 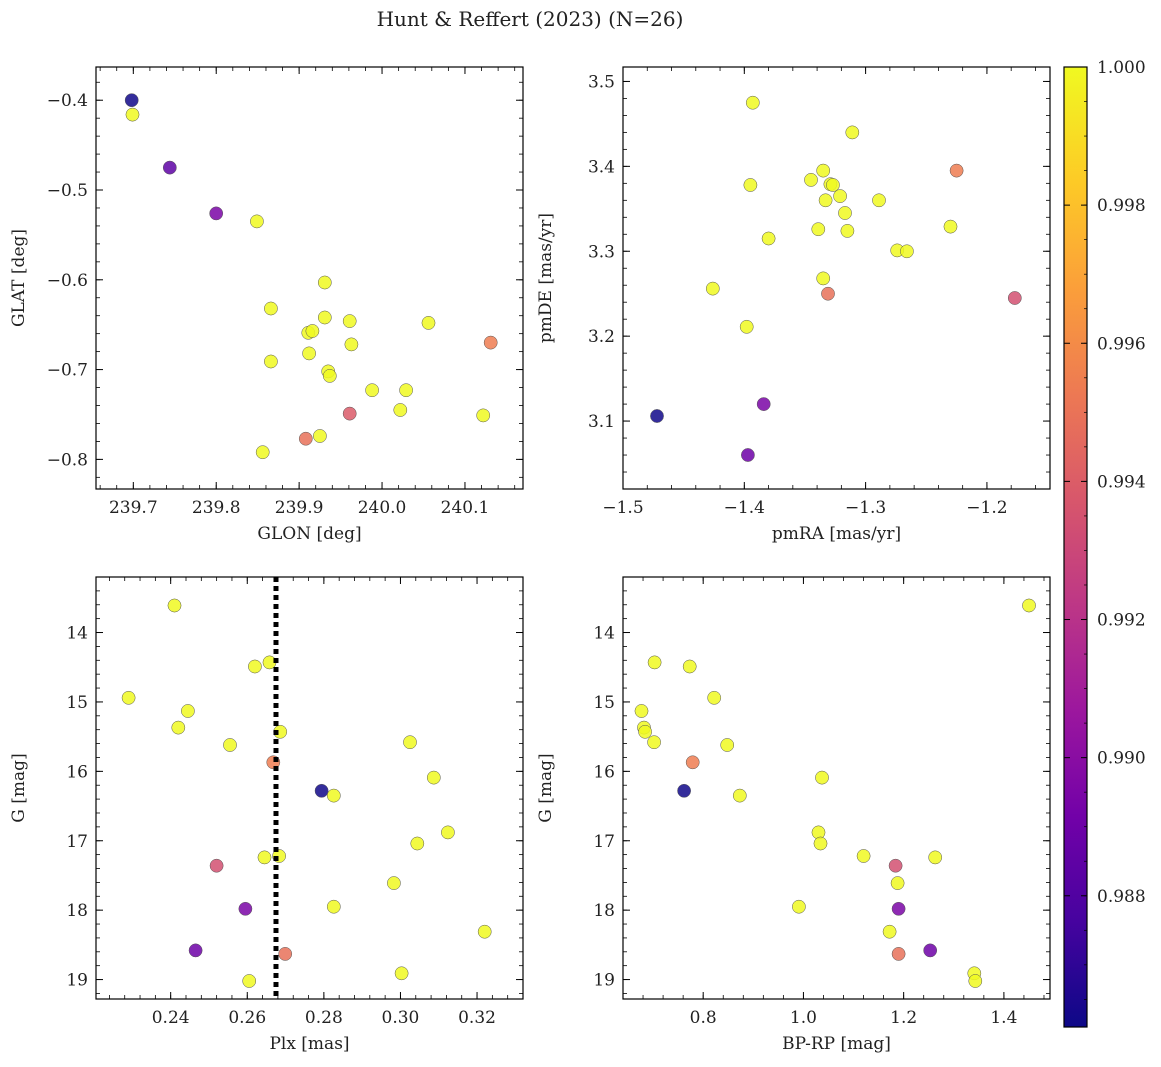 I want to click on y-axis-label: G [mag], so click(x=19, y=787).